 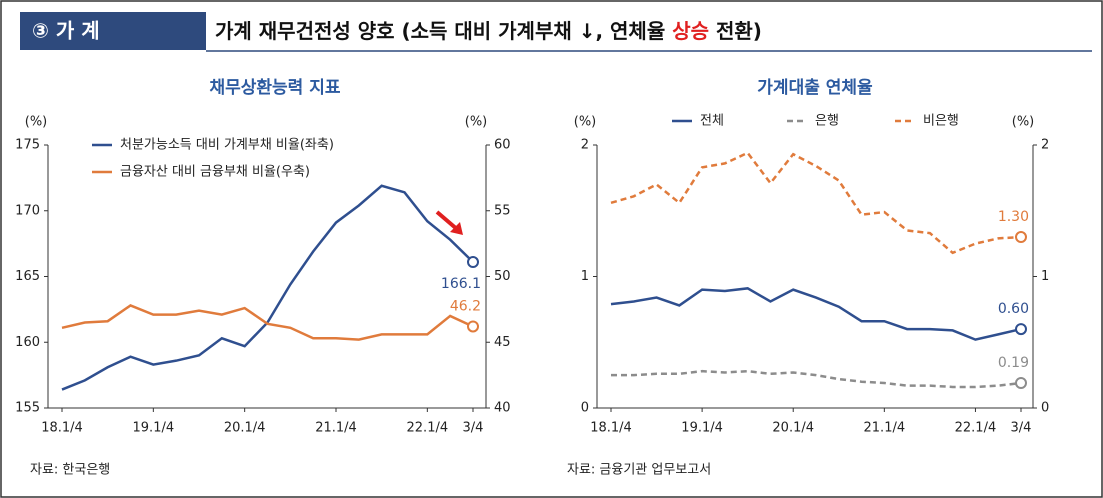 What do you see at coordinates (585, 145) in the screenshot?
I see `y-tick-label: 2` at bounding box center [585, 145].